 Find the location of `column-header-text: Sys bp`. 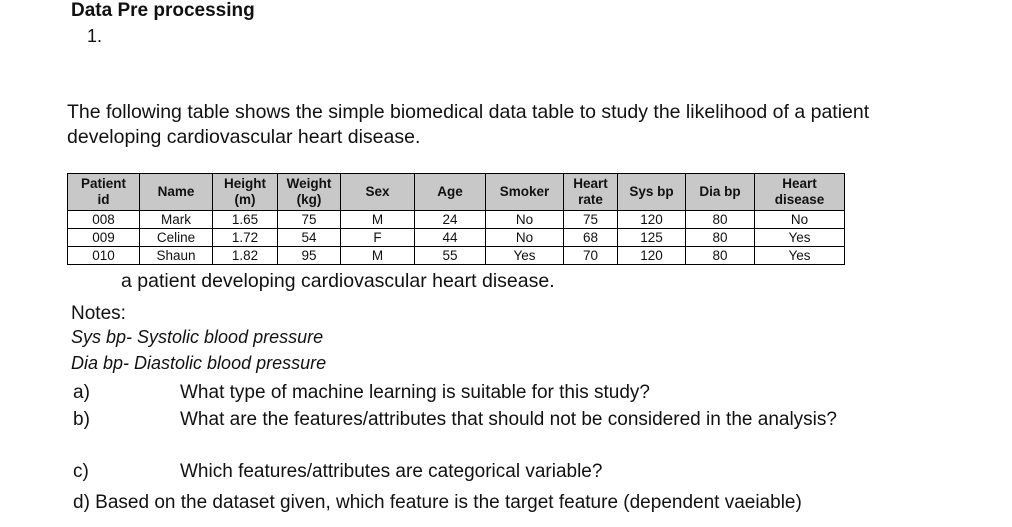

column-header-text: Sys bp is located at coordinates (651, 191).